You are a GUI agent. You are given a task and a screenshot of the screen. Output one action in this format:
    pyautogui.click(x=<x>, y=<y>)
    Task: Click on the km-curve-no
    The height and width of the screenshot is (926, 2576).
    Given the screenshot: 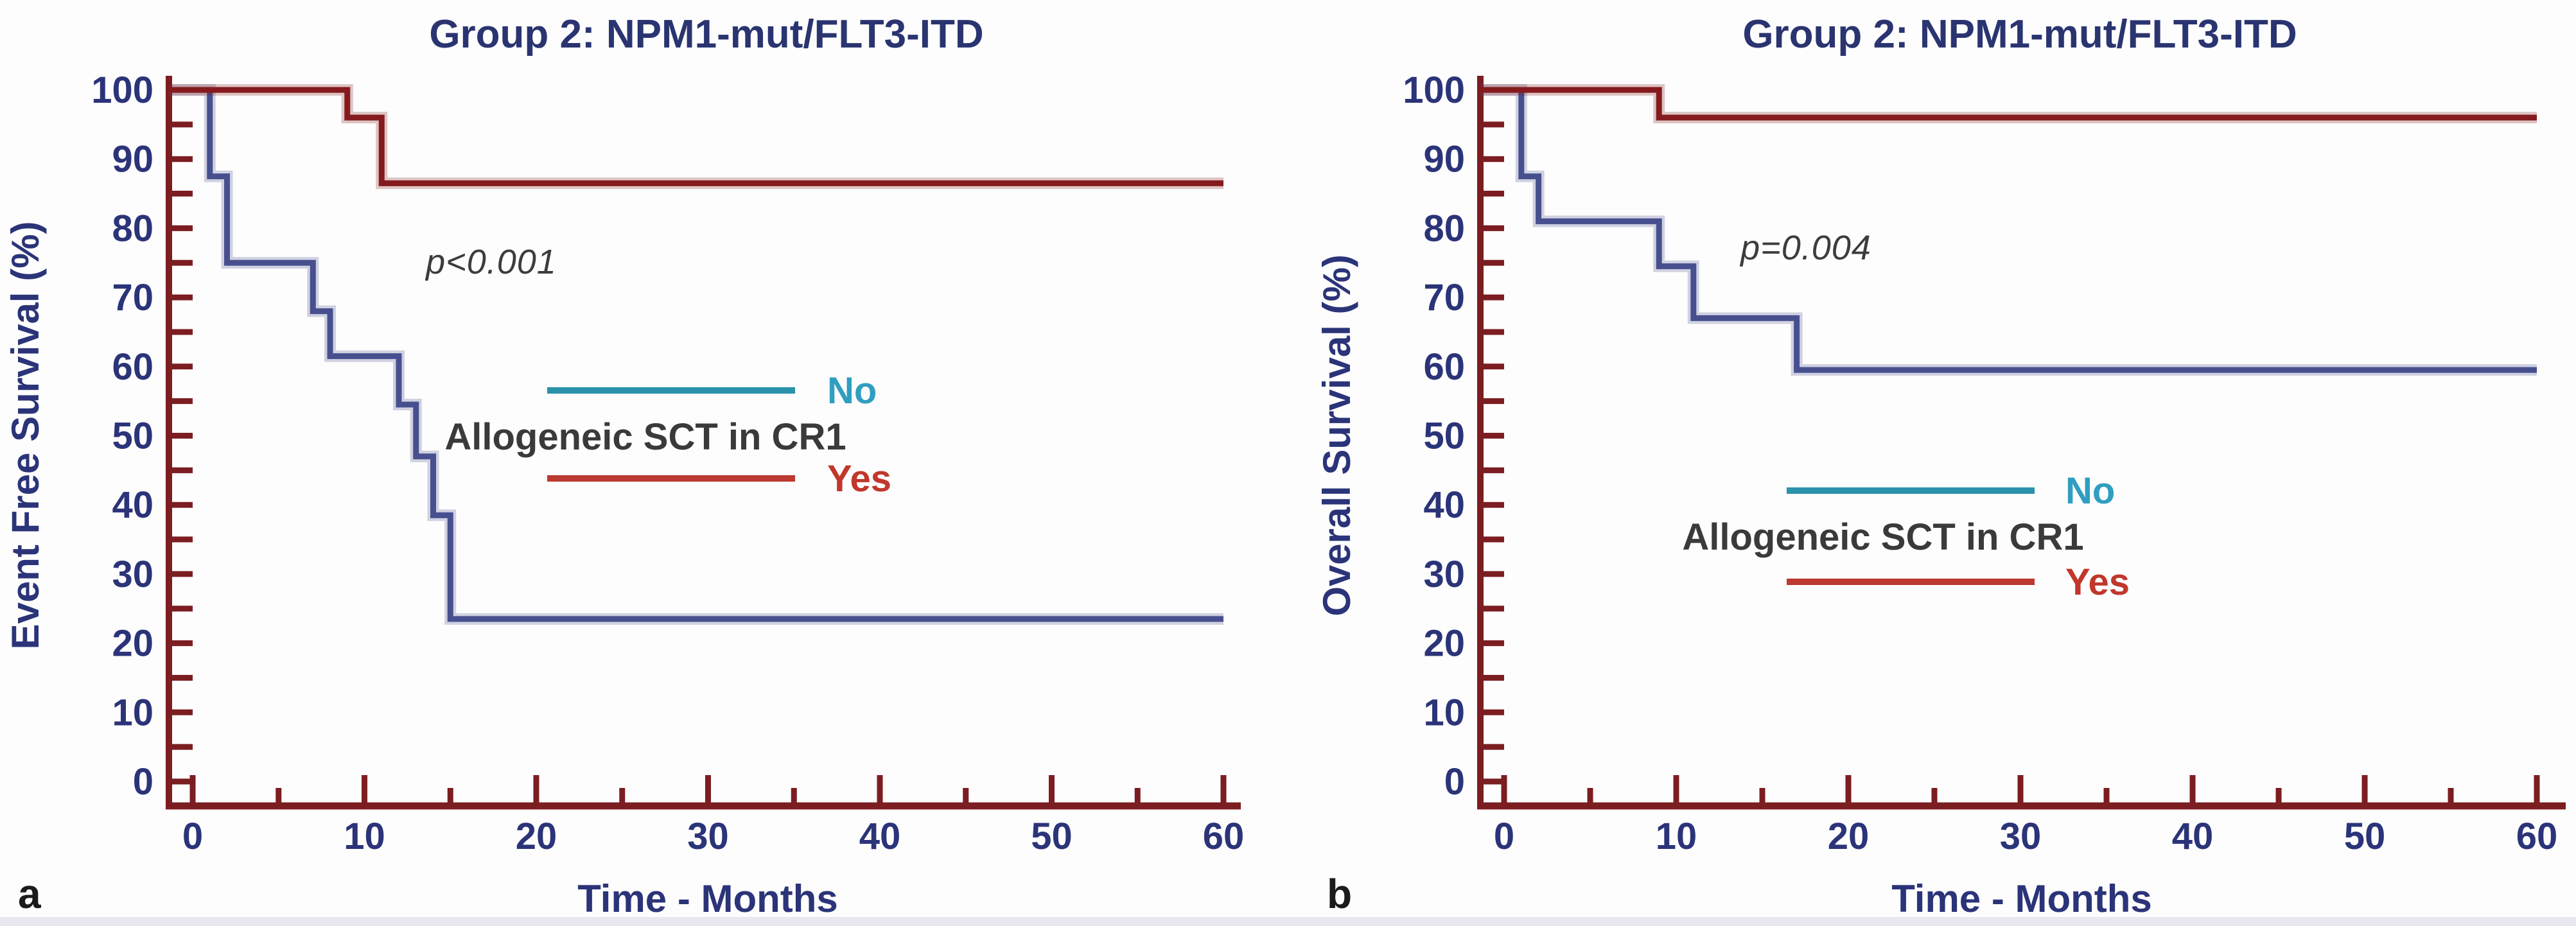 What is the action you would take?
    pyautogui.click(x=2008, y=230)
    